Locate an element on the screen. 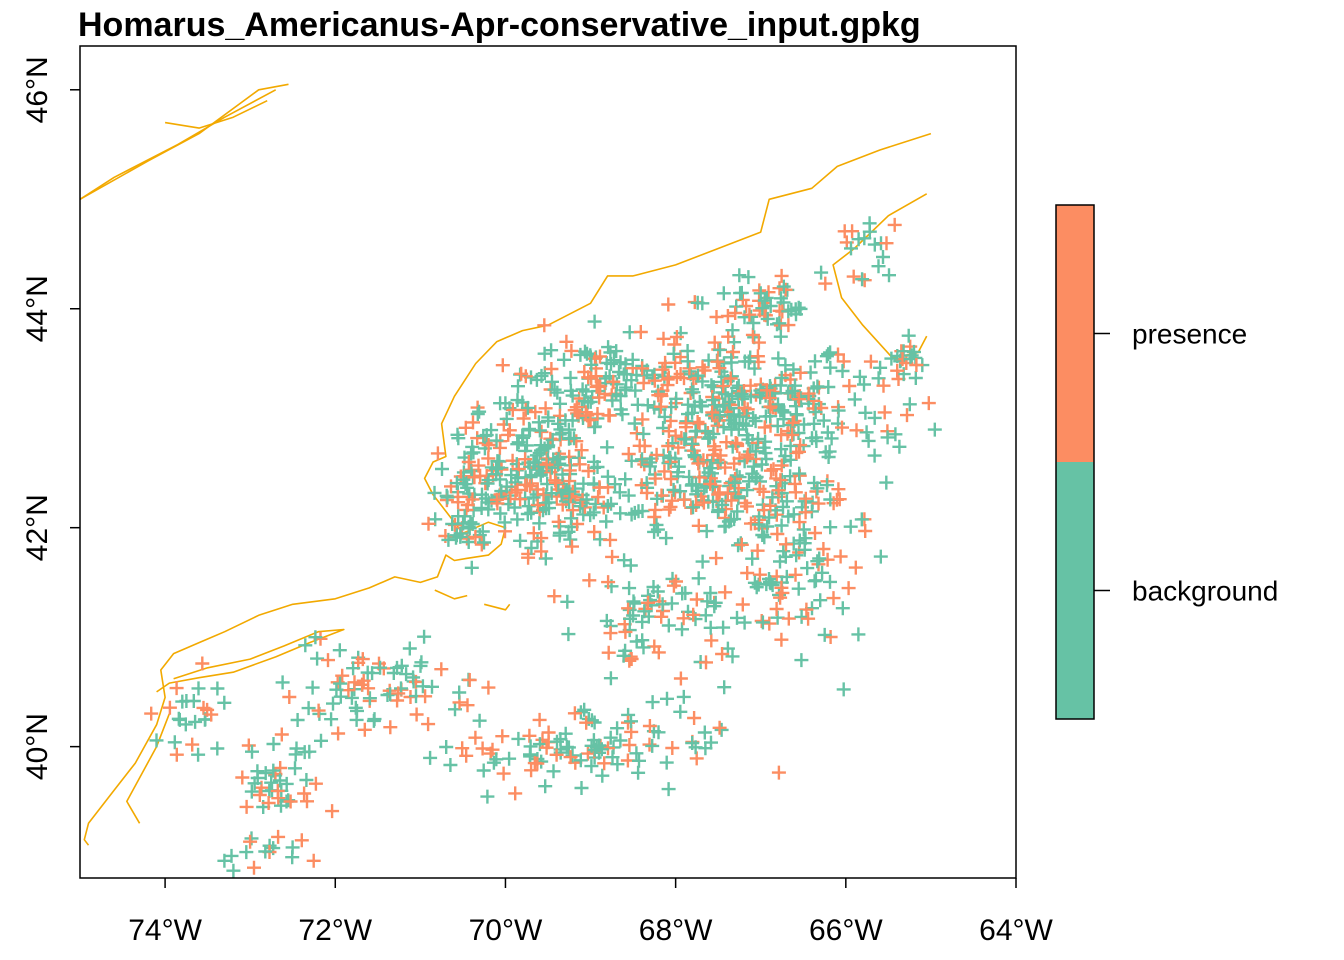 This screenshot has width=1344, height=960. x-tick-label: 70°W is located at coordinates (506, 930).